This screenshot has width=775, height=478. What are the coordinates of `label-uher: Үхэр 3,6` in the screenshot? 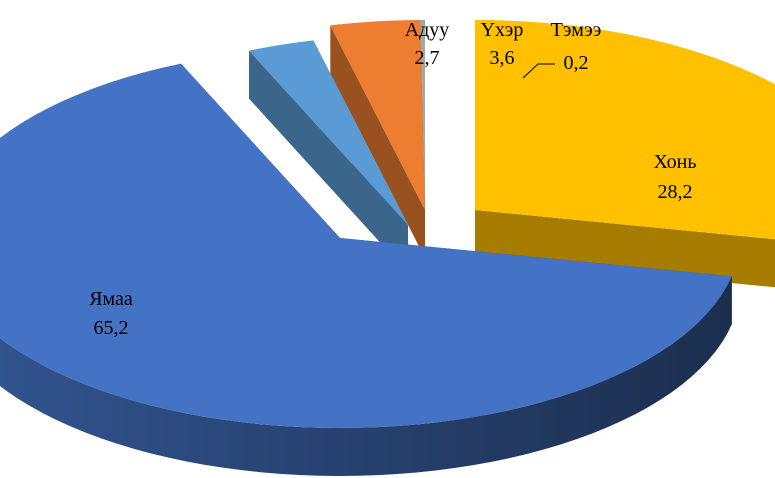 It's located at (502, 44).